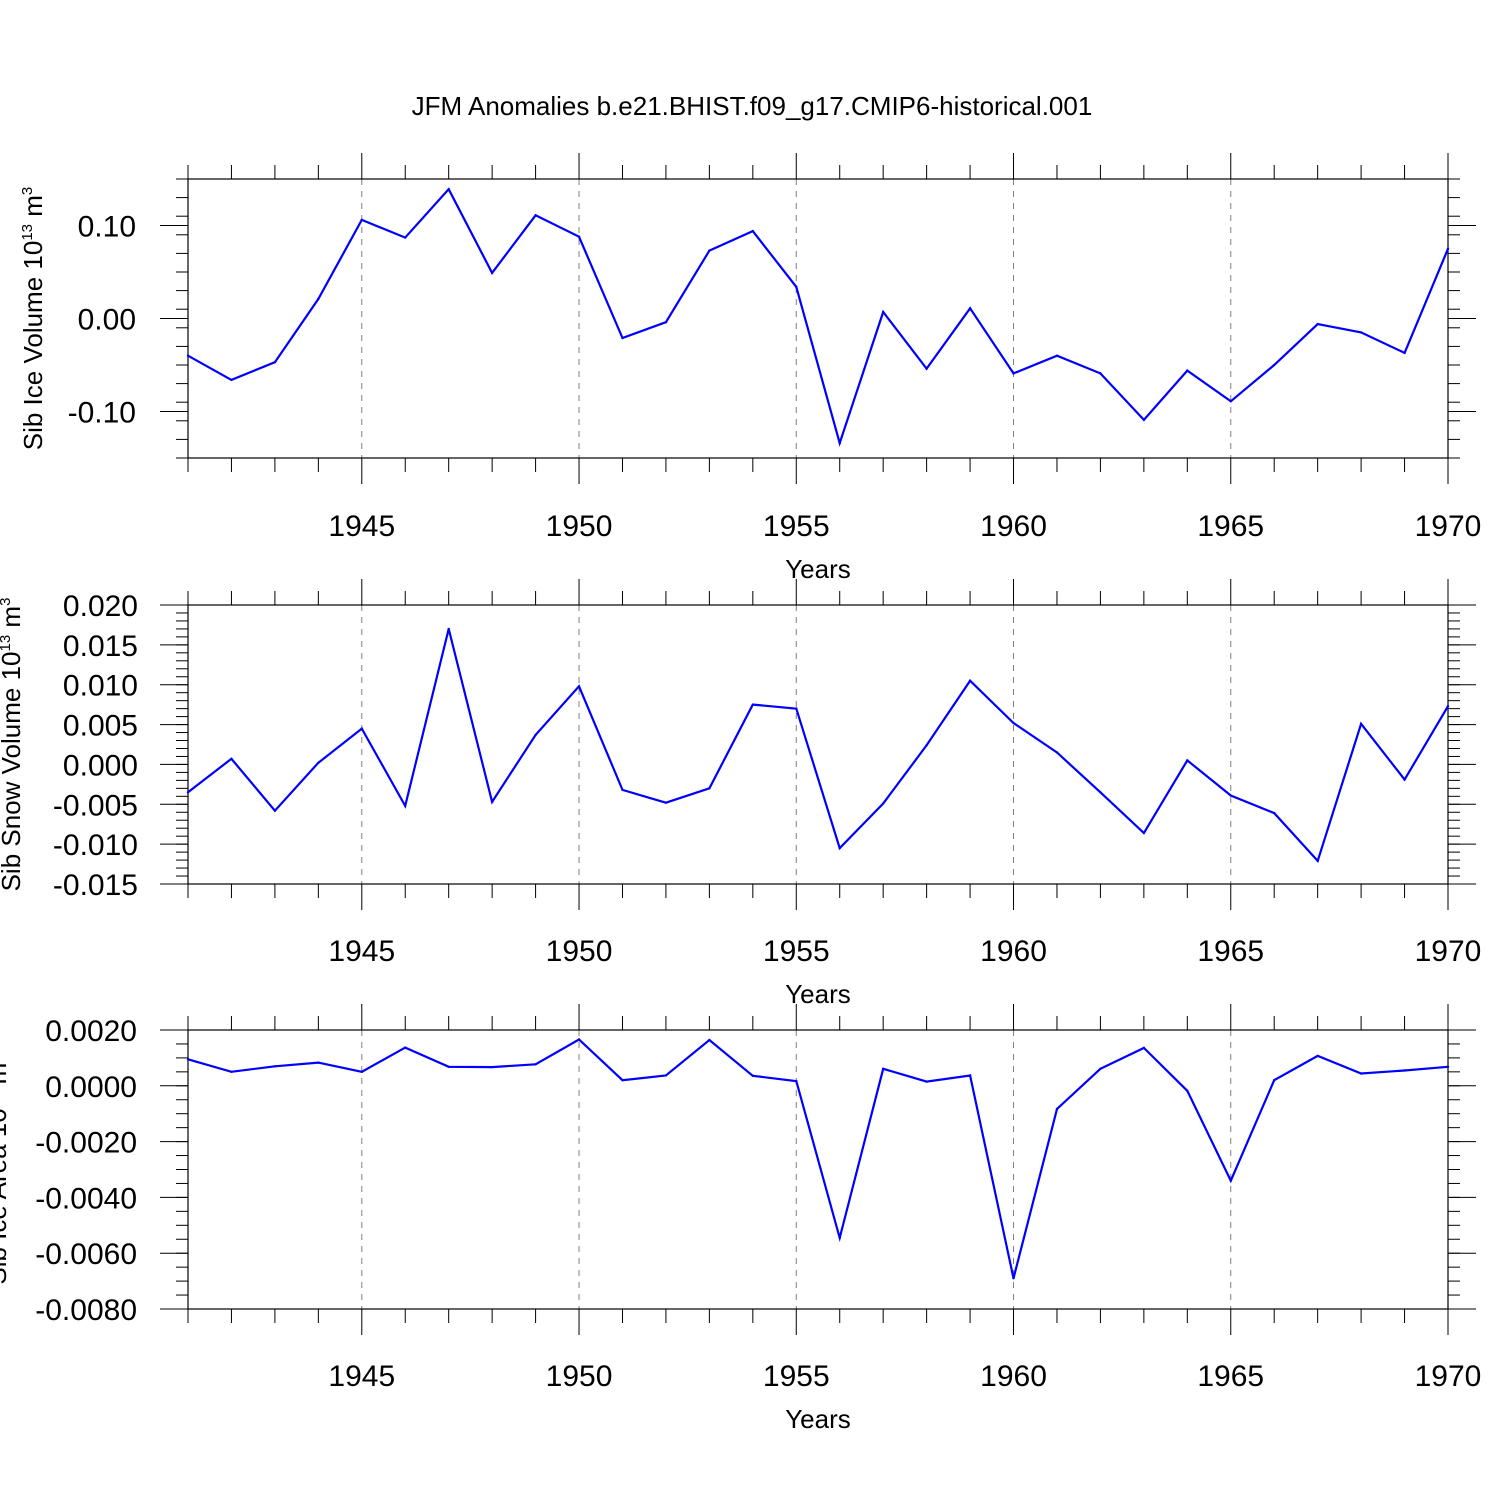 This screenshot has height=1500, width=1500. I want to click on y-tick-label: 0.015, so click(100, 646).